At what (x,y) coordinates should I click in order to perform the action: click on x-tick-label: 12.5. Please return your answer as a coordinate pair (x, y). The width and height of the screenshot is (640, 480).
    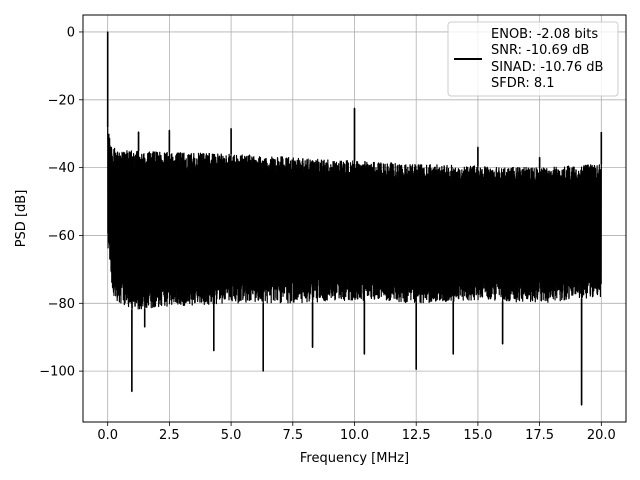
    Looking at the image, I should click on (416, 435).